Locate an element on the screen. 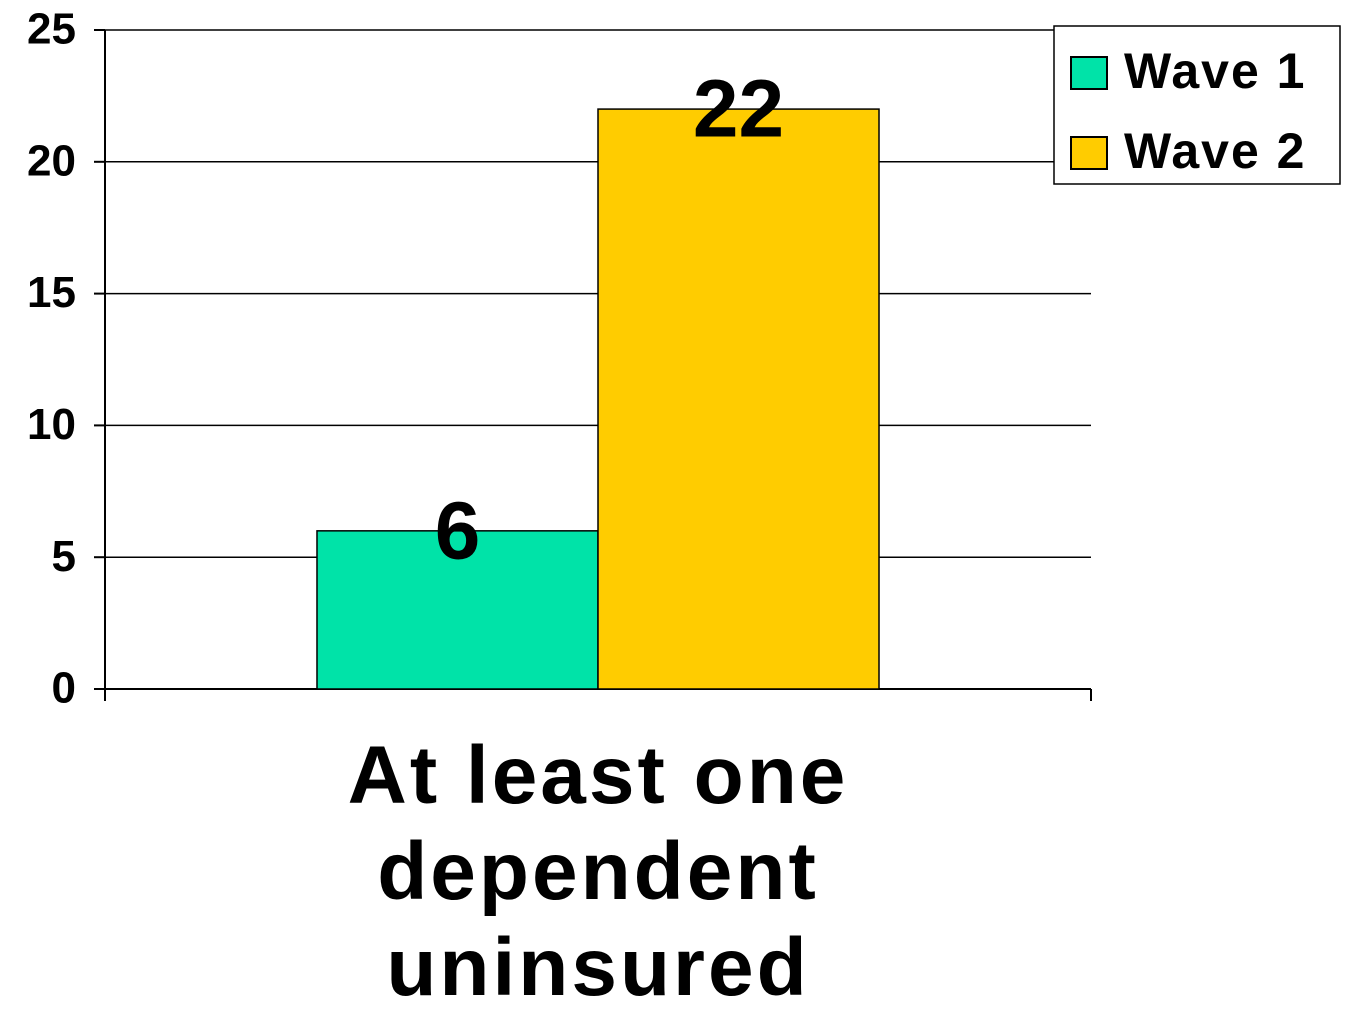  legend-label: Wave 1 is located at coordinates (1215, 71).